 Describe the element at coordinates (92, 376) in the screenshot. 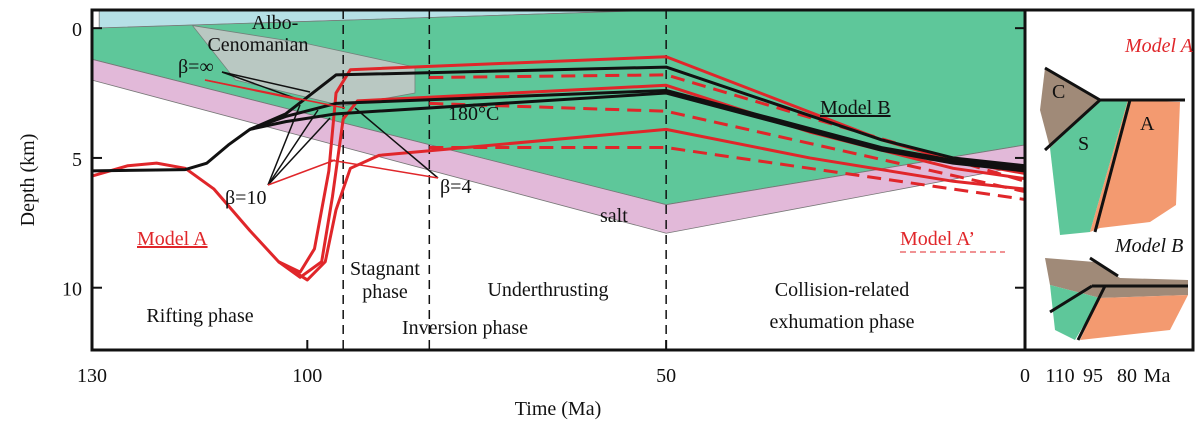

I see `x-tick-label: 130` at that location.